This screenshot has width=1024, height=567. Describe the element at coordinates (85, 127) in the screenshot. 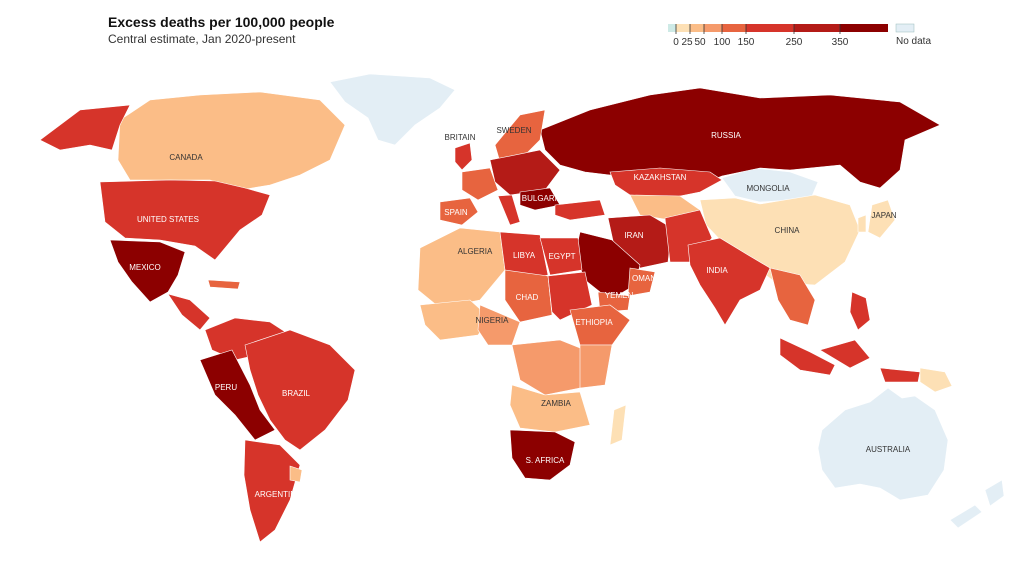

I see `region-alaska` at that location.